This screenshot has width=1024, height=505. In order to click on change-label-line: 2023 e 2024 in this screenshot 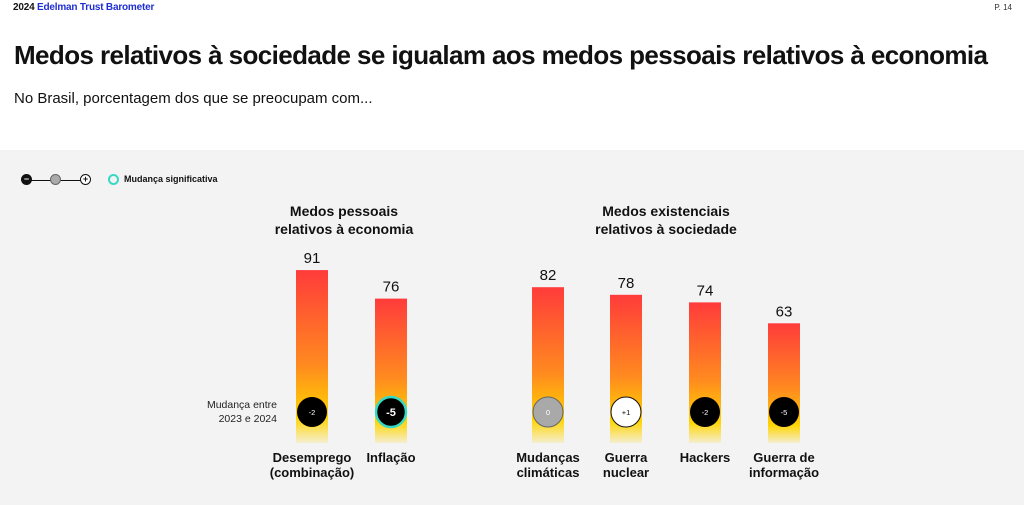, I will do `click(247, 419)`.